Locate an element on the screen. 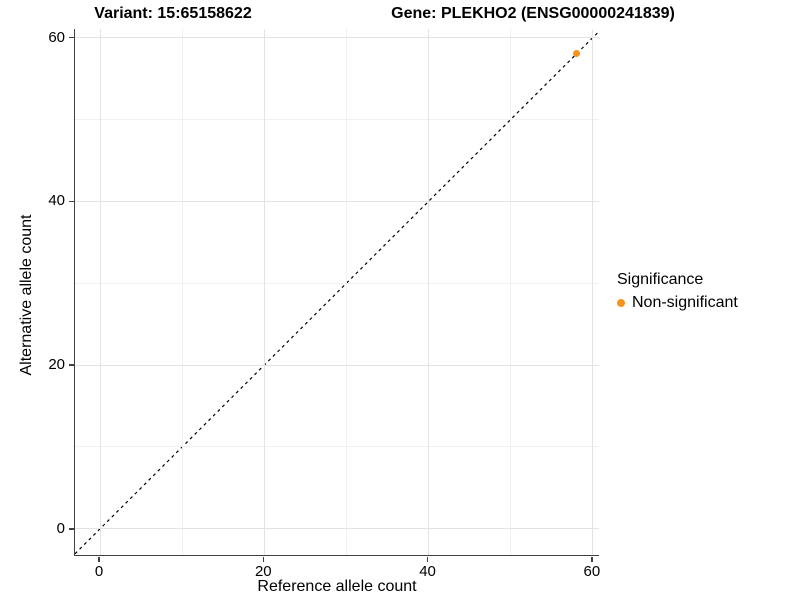  data-point is located at coordinates (576, 54).